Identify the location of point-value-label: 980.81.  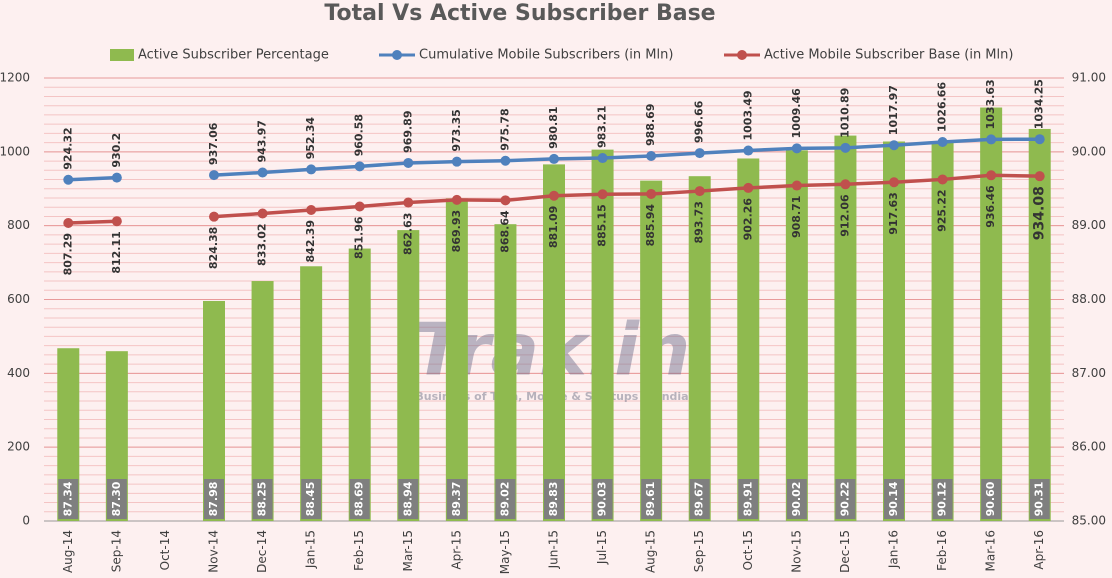
(553, 127).